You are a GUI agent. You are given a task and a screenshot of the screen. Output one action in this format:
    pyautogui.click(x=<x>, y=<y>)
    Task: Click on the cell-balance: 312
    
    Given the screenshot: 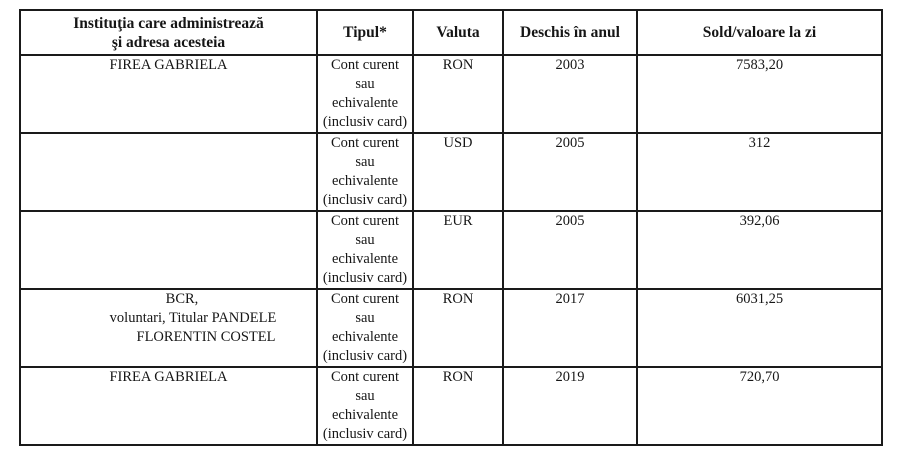 What is the action you would take?
    pyautogui.click(x=759, y=172)
    